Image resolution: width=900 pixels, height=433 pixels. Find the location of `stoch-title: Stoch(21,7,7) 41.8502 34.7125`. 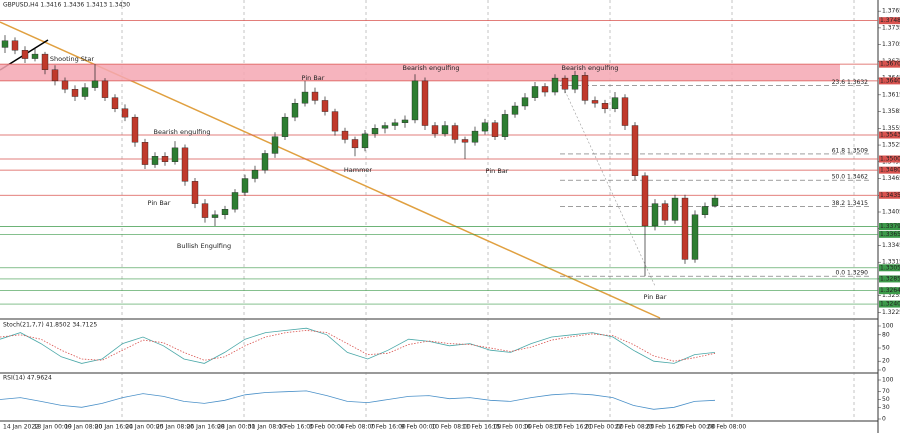

stoch-title: Stoch(21,7,7) 41.8502 34.7125 is located at coordinates (50, 325).